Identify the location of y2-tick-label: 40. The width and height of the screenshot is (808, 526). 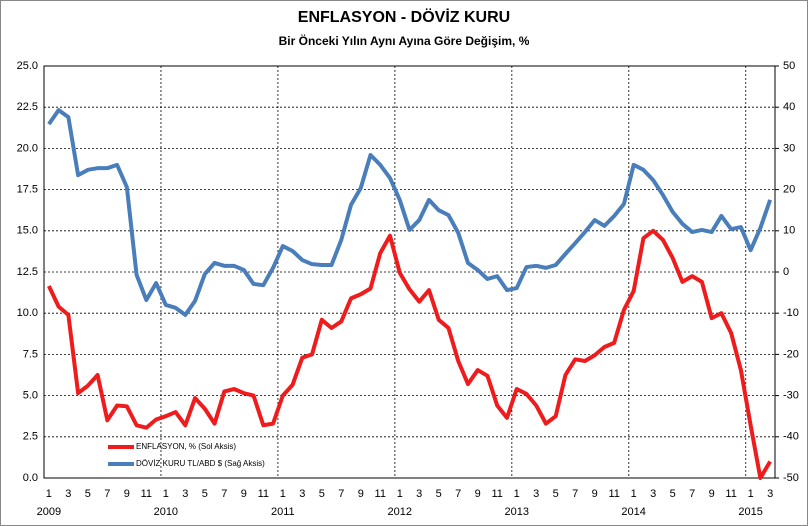
(789, 107).